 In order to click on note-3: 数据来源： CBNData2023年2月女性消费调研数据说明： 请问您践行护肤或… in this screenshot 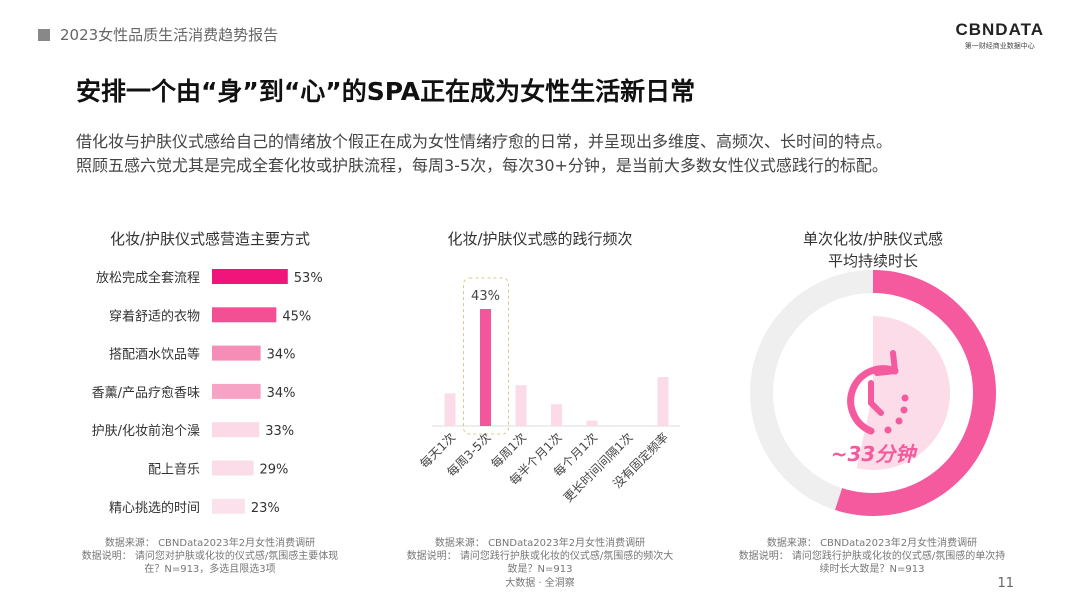, I will do `click(872, 556)`.